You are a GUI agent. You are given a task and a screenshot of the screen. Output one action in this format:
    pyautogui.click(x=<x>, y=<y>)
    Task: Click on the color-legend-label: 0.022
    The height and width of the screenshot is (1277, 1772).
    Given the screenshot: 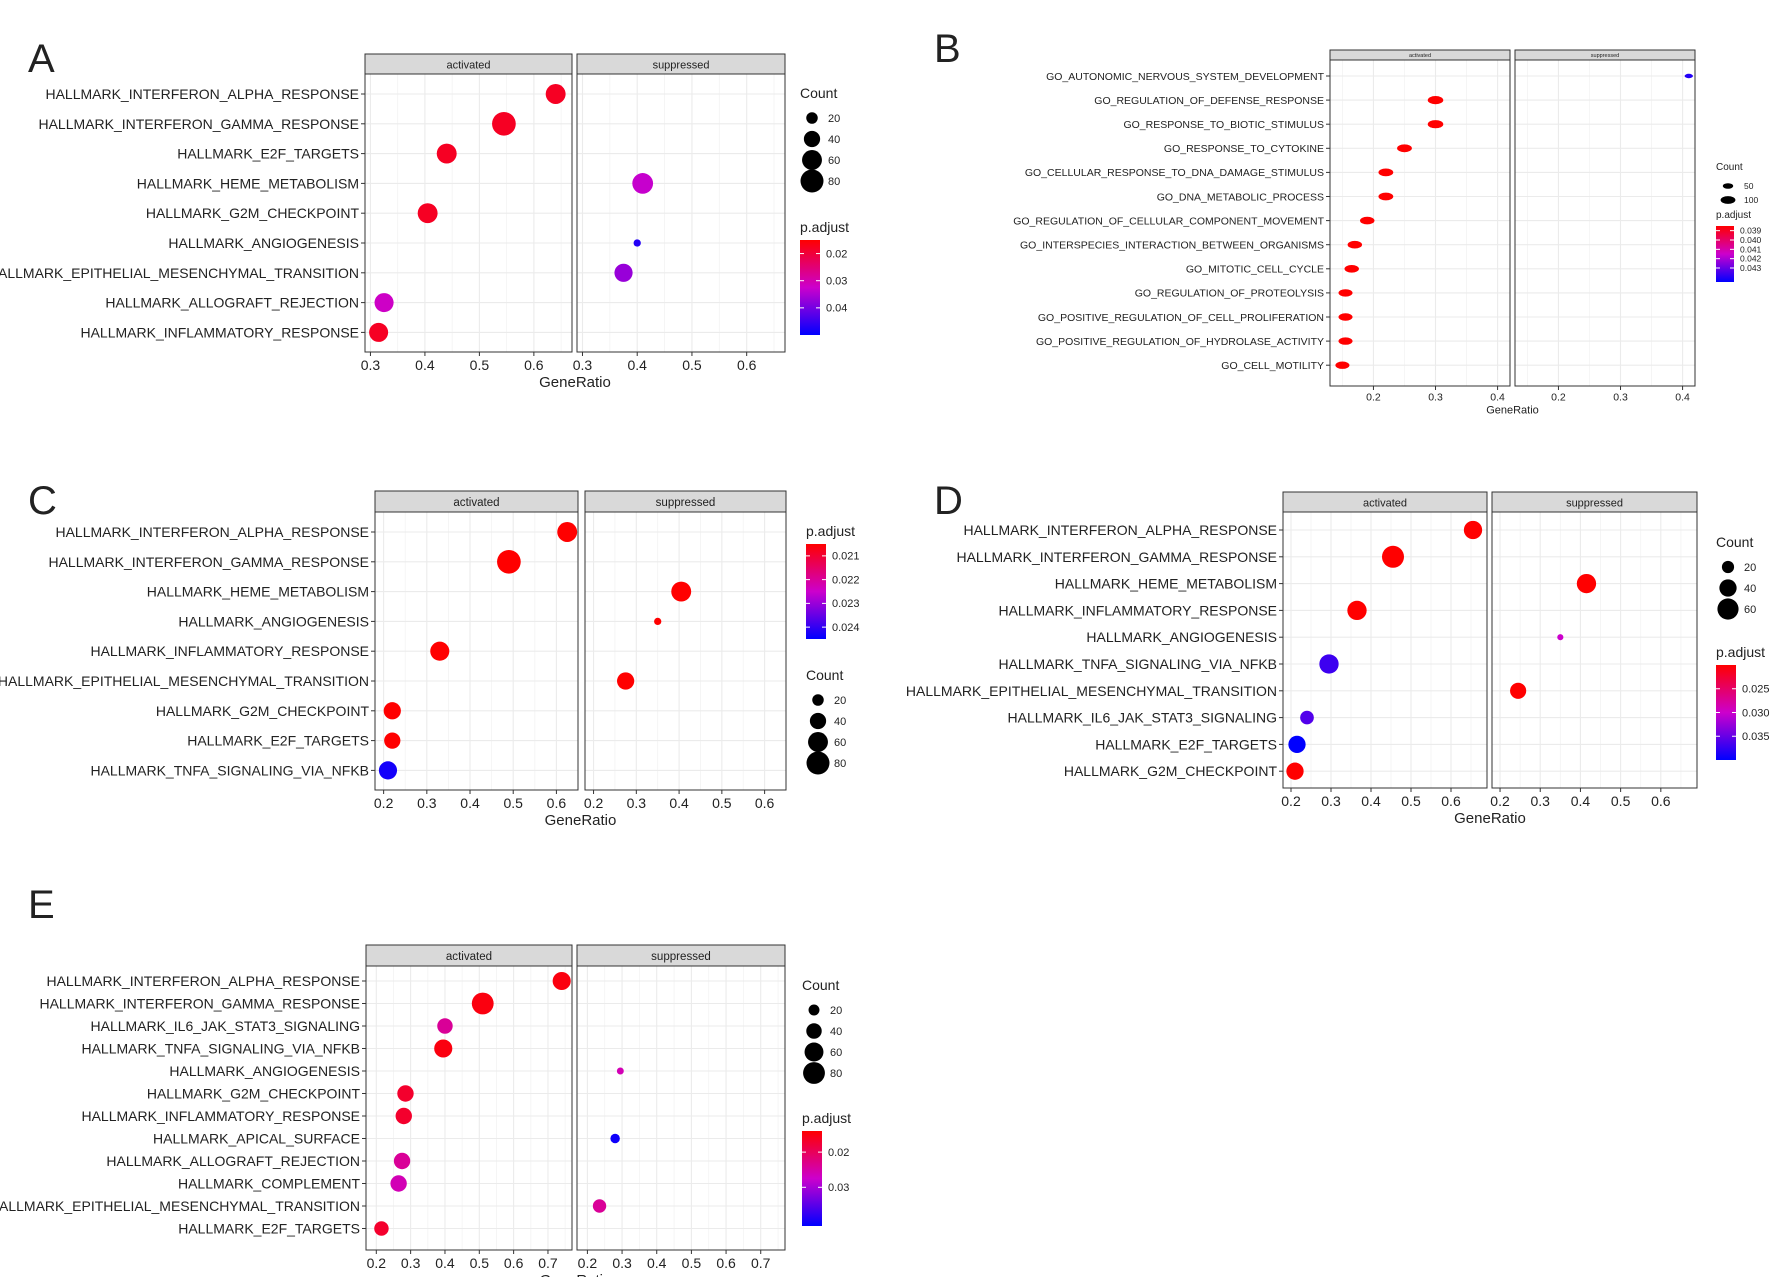 What is the action you would take?
    pyautogui.click(x=846, y=580)
    